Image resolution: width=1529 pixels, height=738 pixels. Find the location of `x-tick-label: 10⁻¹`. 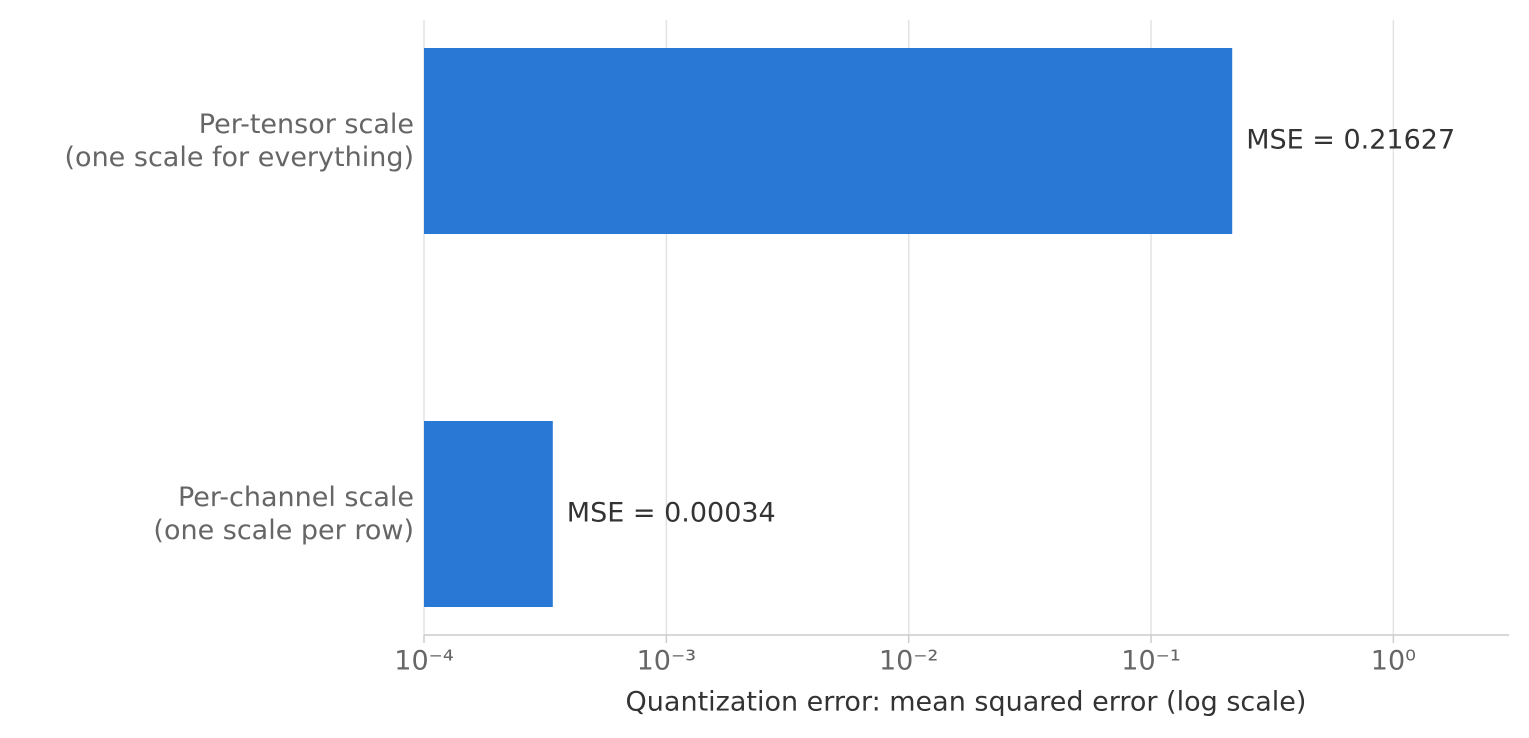

x-tick-label: 10⁻¹ is located at coordinates (1150, 661).